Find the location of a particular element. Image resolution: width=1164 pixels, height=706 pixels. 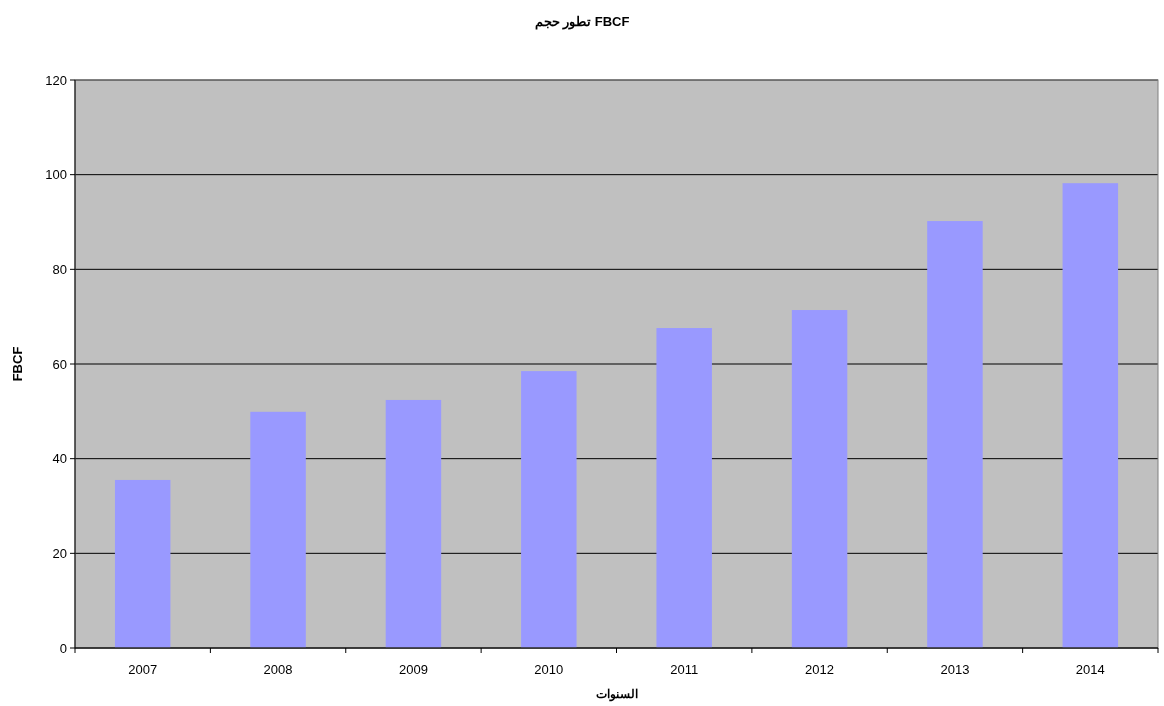

x-tick-label: 2011 is located at coordinates (684, 669).